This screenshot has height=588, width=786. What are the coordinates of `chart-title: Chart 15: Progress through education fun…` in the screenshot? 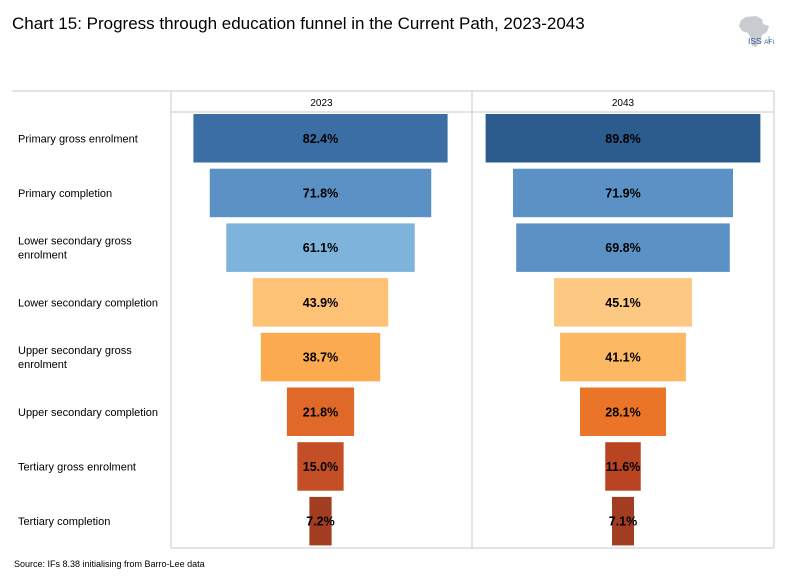 It's located at (298, 23).